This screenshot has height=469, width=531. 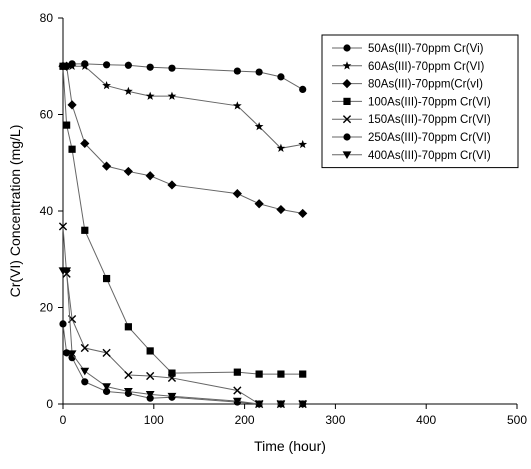 I want to click on legend-label: 400As(III)-70ppm Cr(VI), so click(x=429, y=156).